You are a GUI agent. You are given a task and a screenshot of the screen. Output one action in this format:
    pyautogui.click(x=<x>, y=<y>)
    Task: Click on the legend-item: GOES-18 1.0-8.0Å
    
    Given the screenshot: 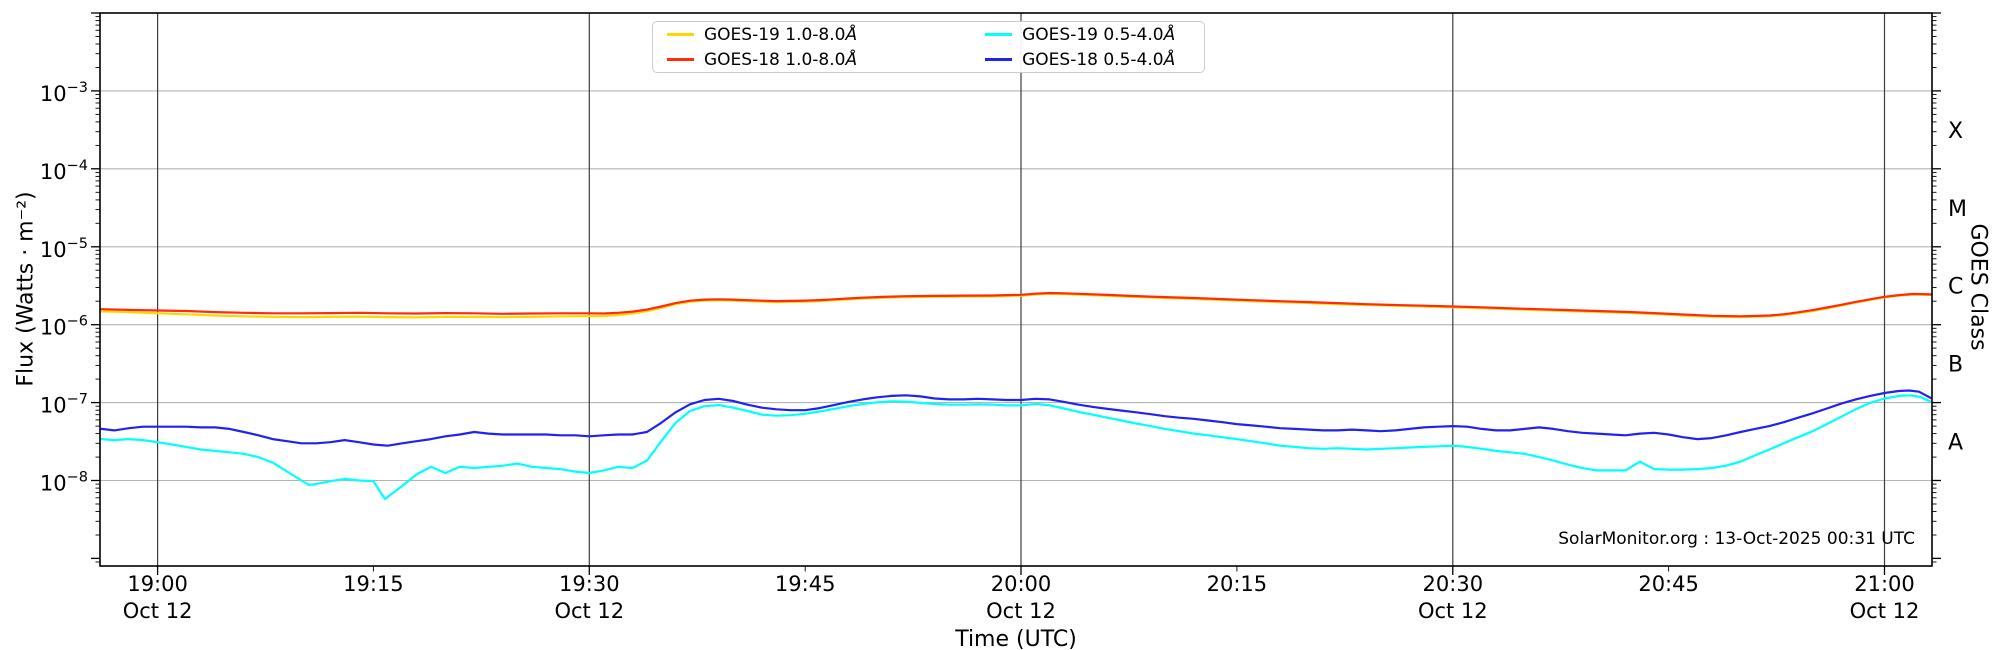 What is the action you would take?
    pyautogui.click(x=762, y=60)
    